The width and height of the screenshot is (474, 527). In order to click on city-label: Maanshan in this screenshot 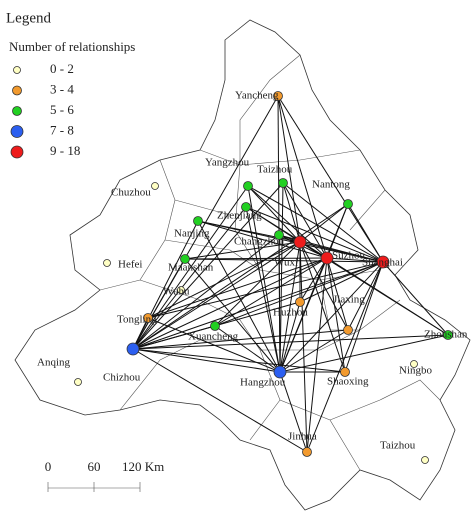, I will do `click(191, 268)`.